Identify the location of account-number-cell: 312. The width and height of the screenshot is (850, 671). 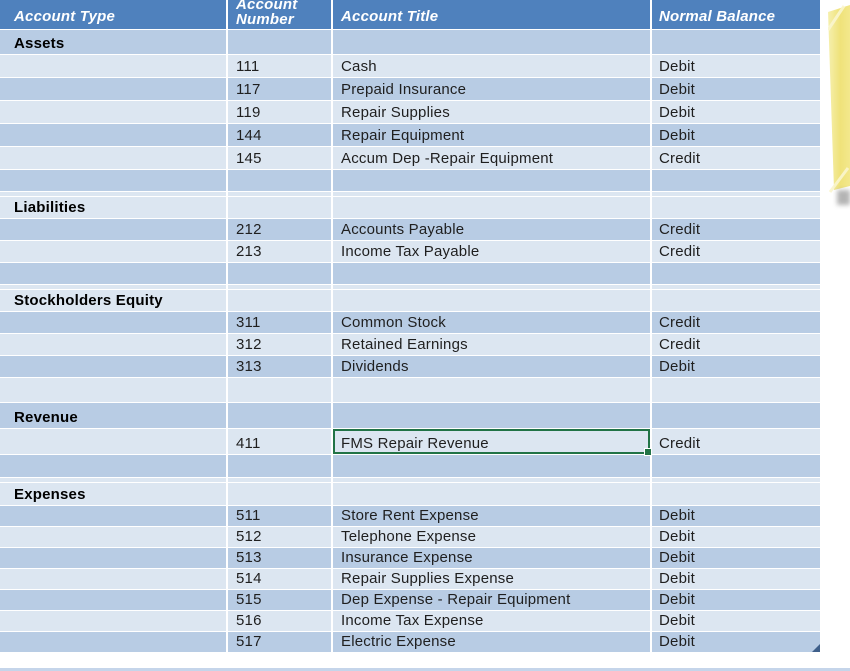
(280, 344).